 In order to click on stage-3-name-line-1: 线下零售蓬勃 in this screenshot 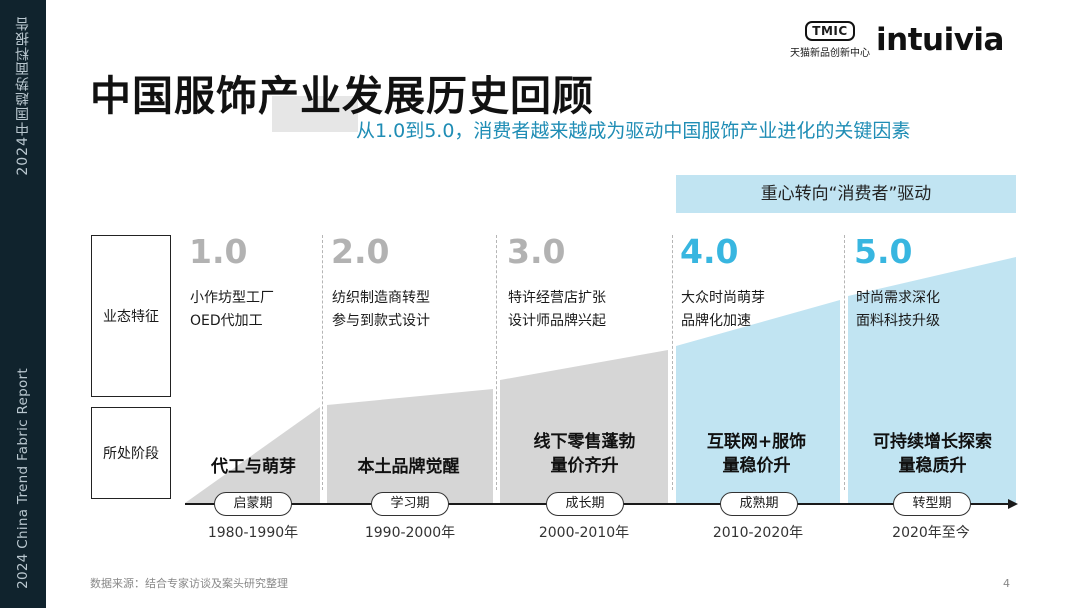, I will do `click(584, 442)`.